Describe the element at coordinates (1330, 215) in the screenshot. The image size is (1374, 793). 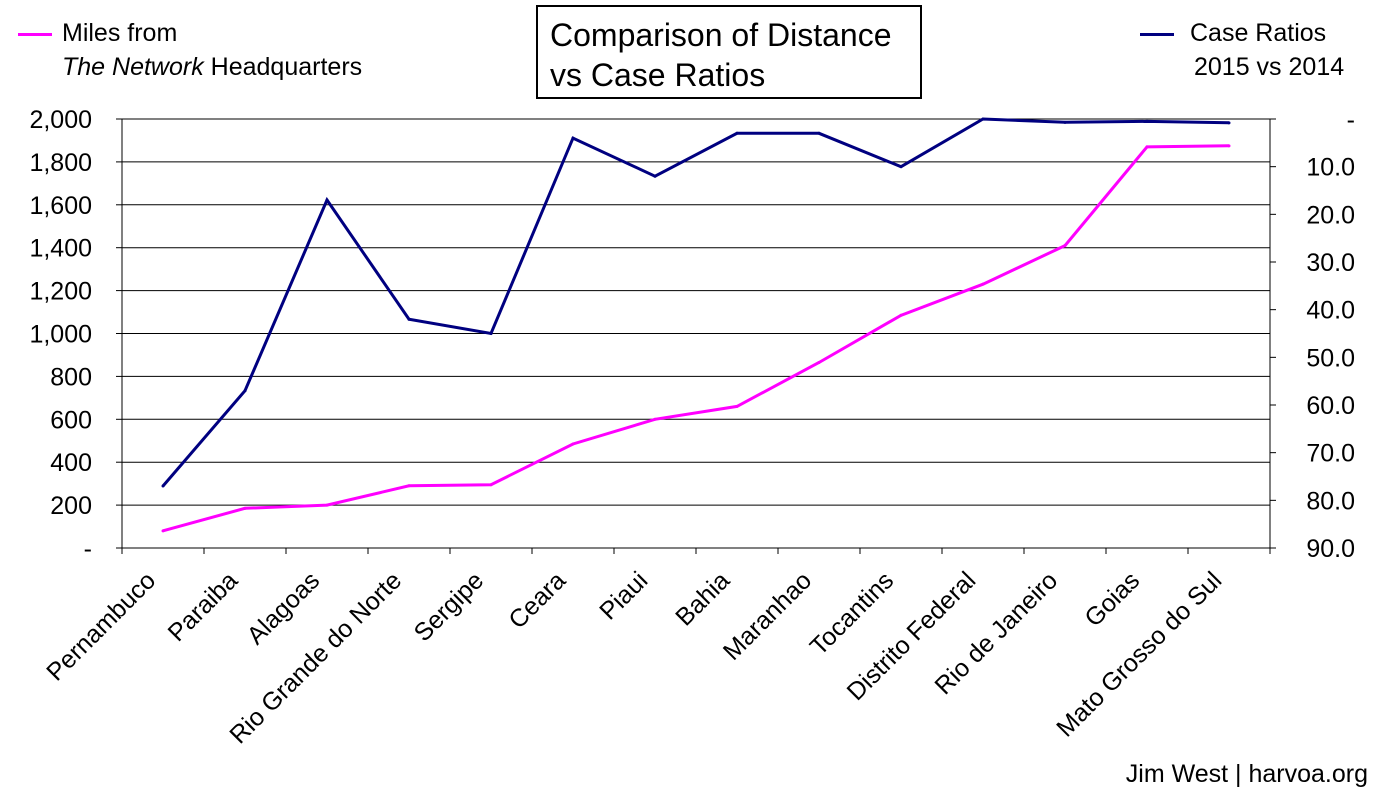
I see `right-axis-tick-label: 20.0` at that location.